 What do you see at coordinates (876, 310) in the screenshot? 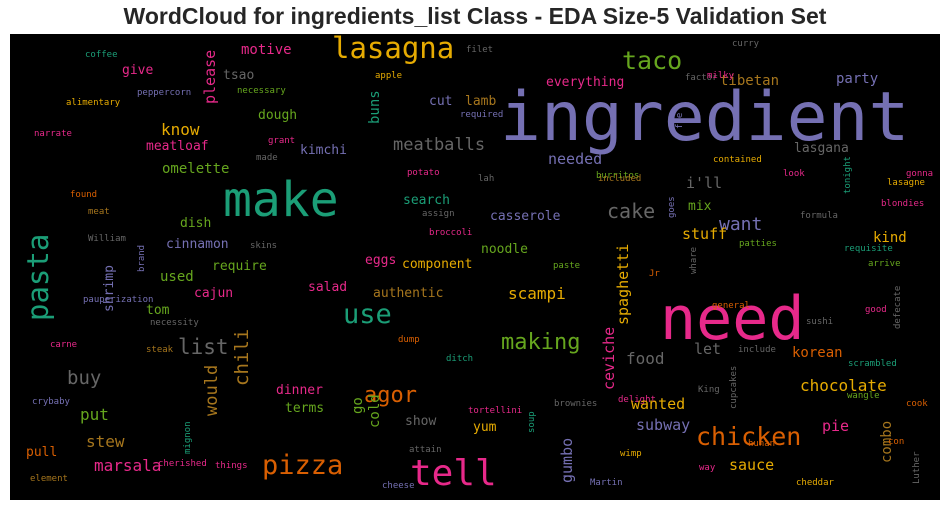
I see `word-good: good` at bounding box center [876, 310].